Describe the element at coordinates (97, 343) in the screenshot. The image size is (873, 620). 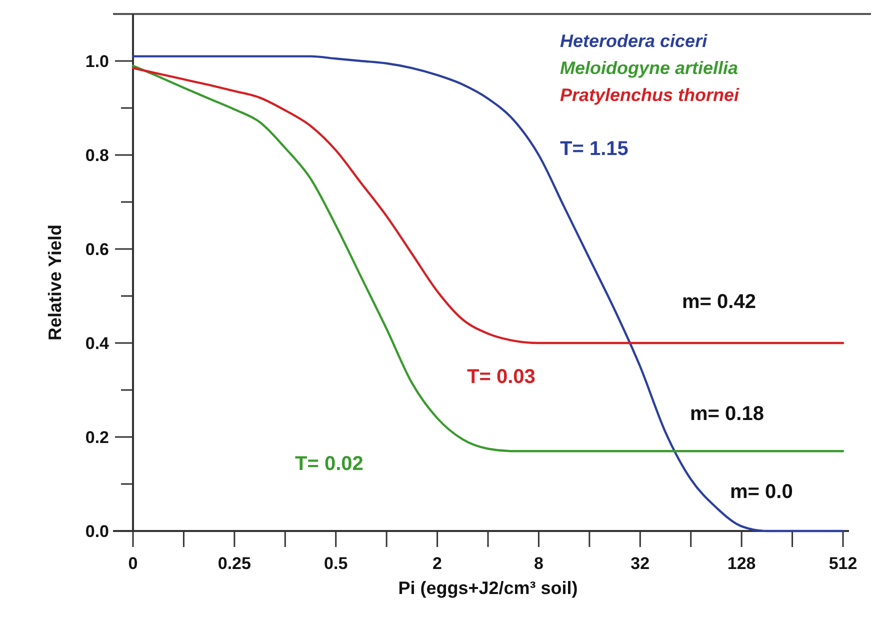
I see `y-tick-label: 0.4` at that location.